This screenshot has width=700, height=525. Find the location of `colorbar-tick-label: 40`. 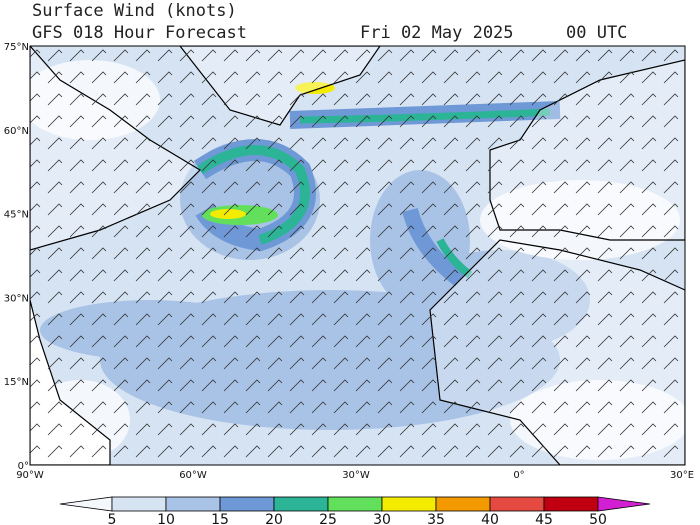

colorbar-tick-label: 40 is located at coordinates (490, 518).